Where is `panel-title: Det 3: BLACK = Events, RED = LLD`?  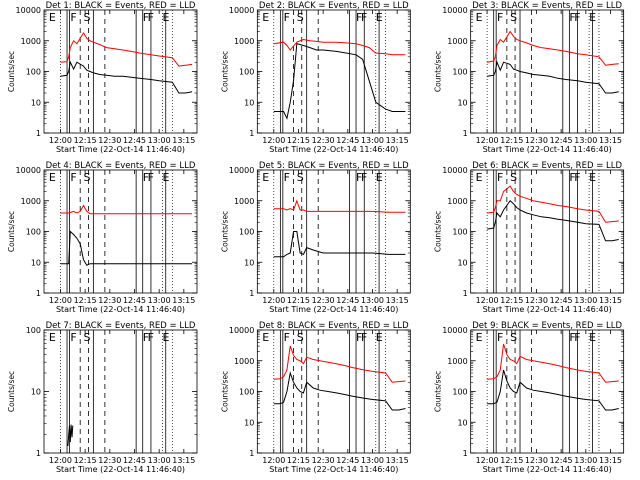
panel-title: Det 3: BLACK = Events, RED = LLD is located at coordinates (547, 6).